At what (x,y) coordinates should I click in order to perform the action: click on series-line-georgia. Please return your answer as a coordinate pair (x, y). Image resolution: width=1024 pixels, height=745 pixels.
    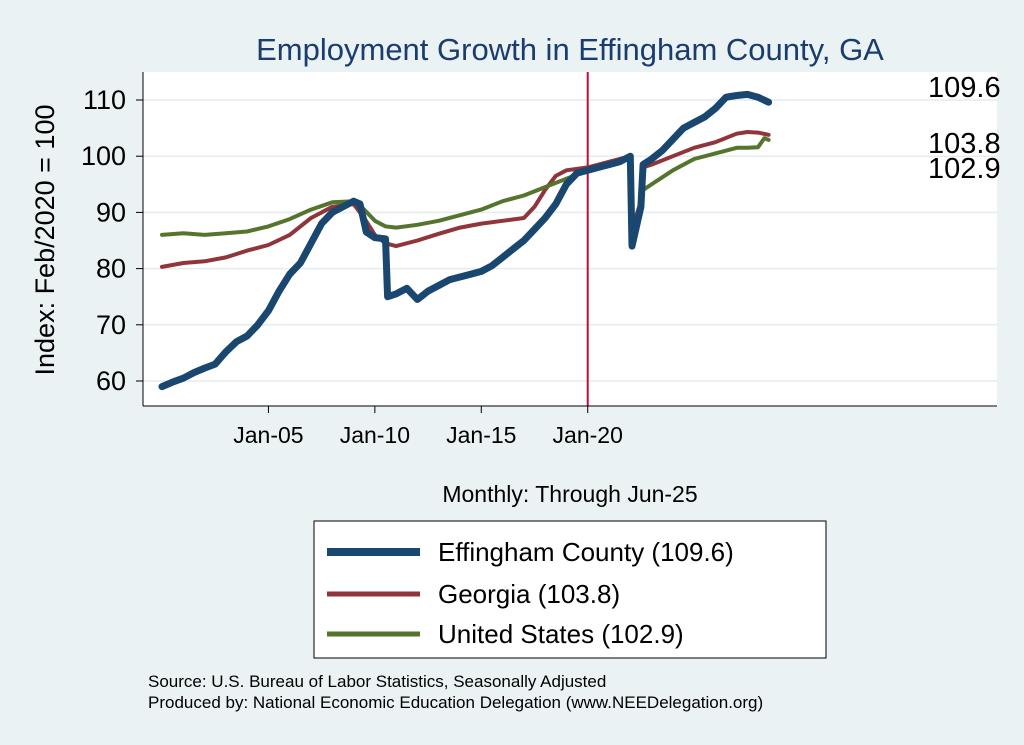
    Looking at the image, I should click on (465, 199).